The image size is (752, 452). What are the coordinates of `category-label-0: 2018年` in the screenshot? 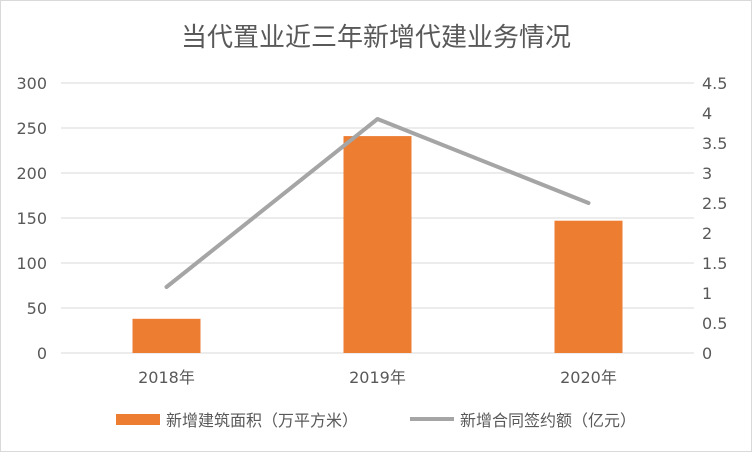 It's located at (166, 377).